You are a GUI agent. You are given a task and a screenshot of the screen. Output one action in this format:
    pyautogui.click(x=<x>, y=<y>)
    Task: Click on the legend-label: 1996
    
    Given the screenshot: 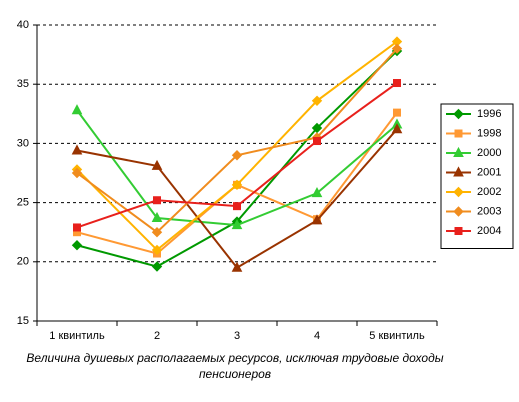 What is the action you would take?
    pyautogui.click(x=489, y=114)
    